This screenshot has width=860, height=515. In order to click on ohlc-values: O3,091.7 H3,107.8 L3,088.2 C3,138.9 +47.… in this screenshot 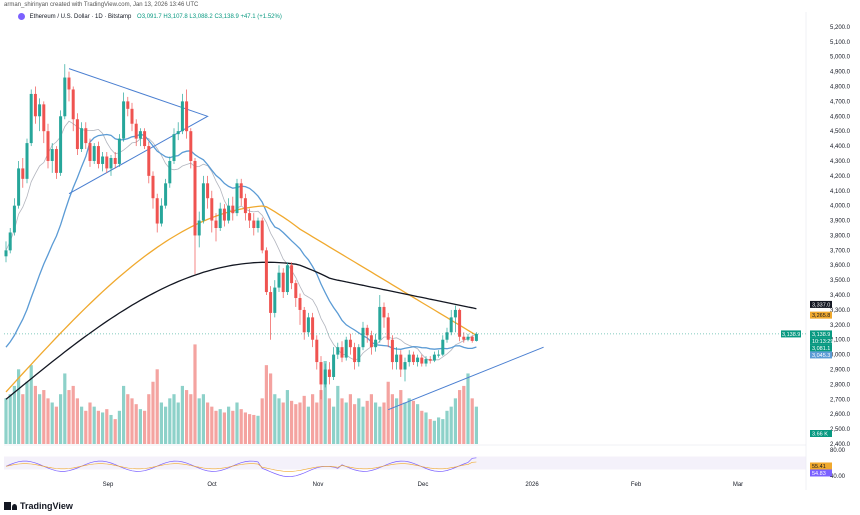, I will do `click(209, 17)`.